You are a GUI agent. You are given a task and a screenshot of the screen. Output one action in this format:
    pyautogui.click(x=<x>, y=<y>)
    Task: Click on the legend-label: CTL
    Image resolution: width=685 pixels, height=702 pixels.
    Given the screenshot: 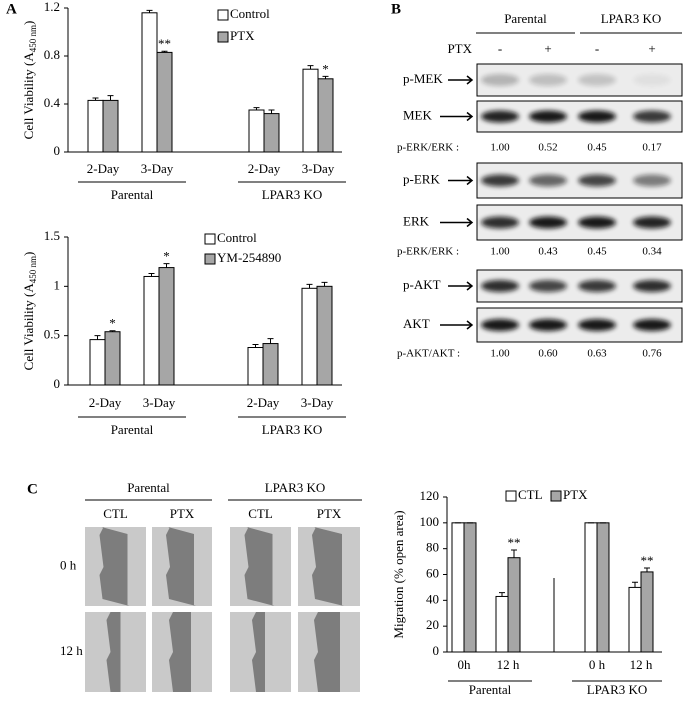 What is the action you would take?
    pyautogui.click(x=530, y=494)
    